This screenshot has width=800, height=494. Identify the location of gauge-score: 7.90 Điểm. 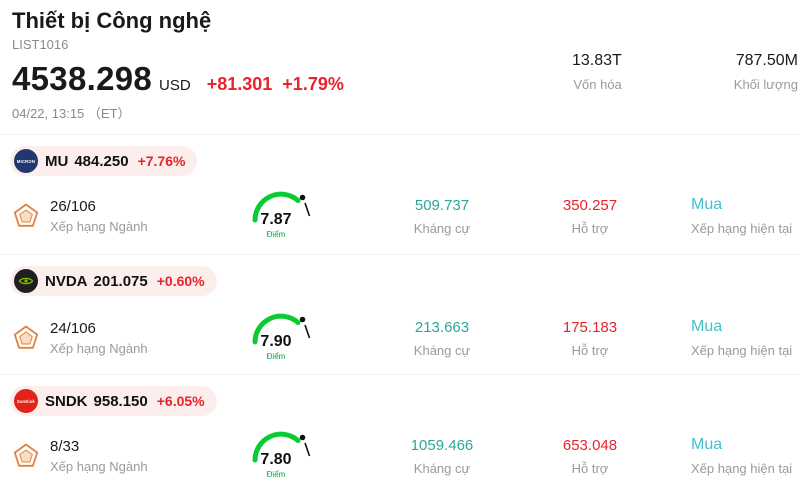
(276, 347).